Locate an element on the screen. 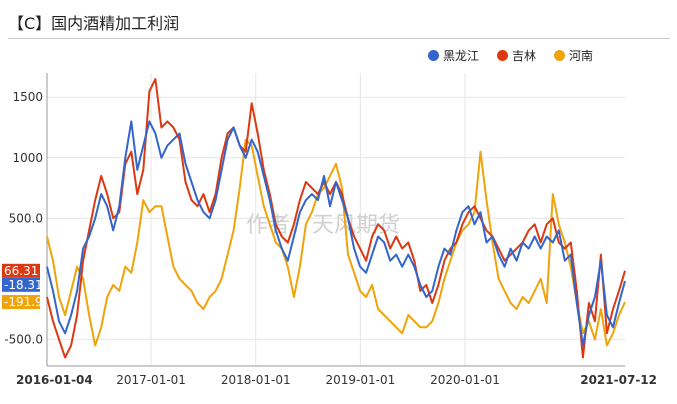  last-value-labels: 66.31-18.31 -191.9 is located at coordinates (22, 286).